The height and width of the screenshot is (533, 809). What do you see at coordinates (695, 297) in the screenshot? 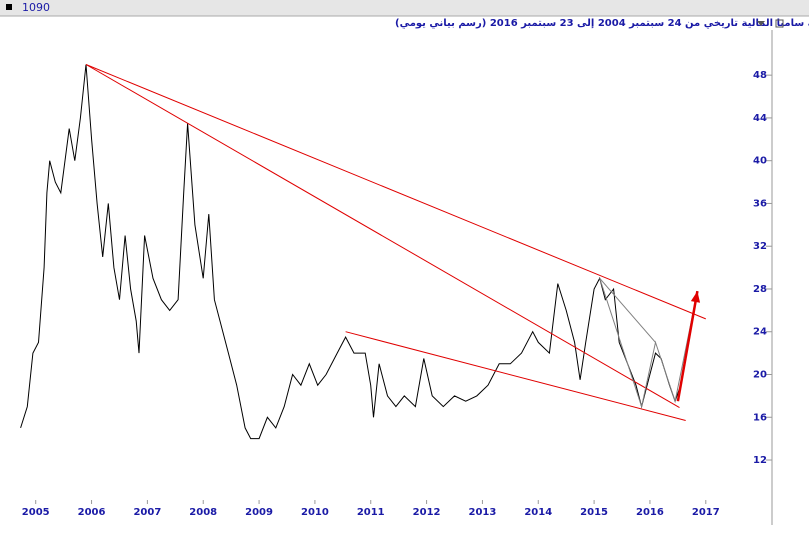
I see `arrow-head` at bounding box center [695, 297].